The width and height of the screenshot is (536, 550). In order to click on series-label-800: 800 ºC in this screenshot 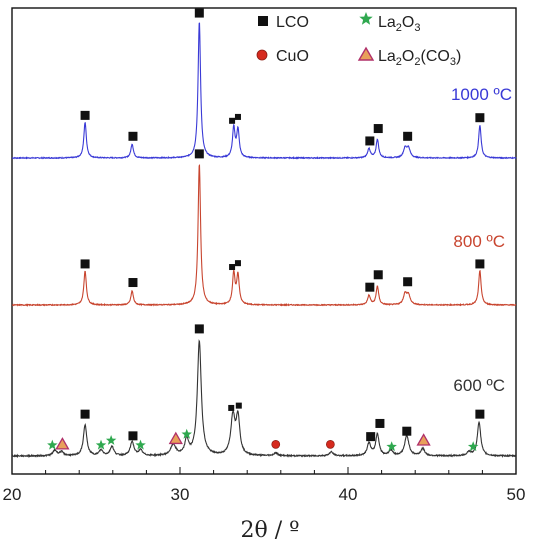, I will do `click(479, 241)`.